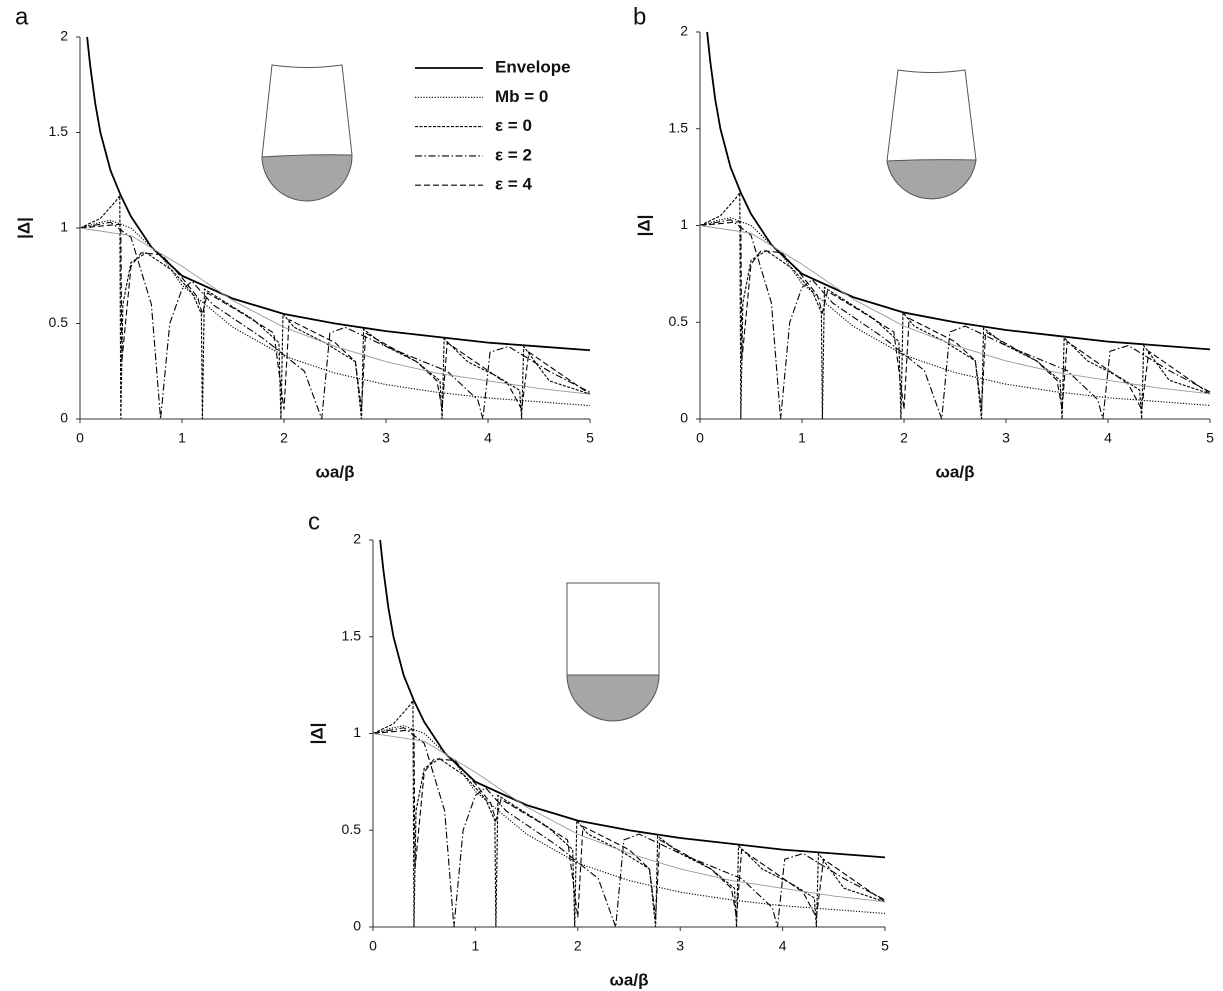  What do you see at coordinates (521, 96) in the screenshot?
I see `legend-label: Mb = 0` at bounding box center [521, 96].